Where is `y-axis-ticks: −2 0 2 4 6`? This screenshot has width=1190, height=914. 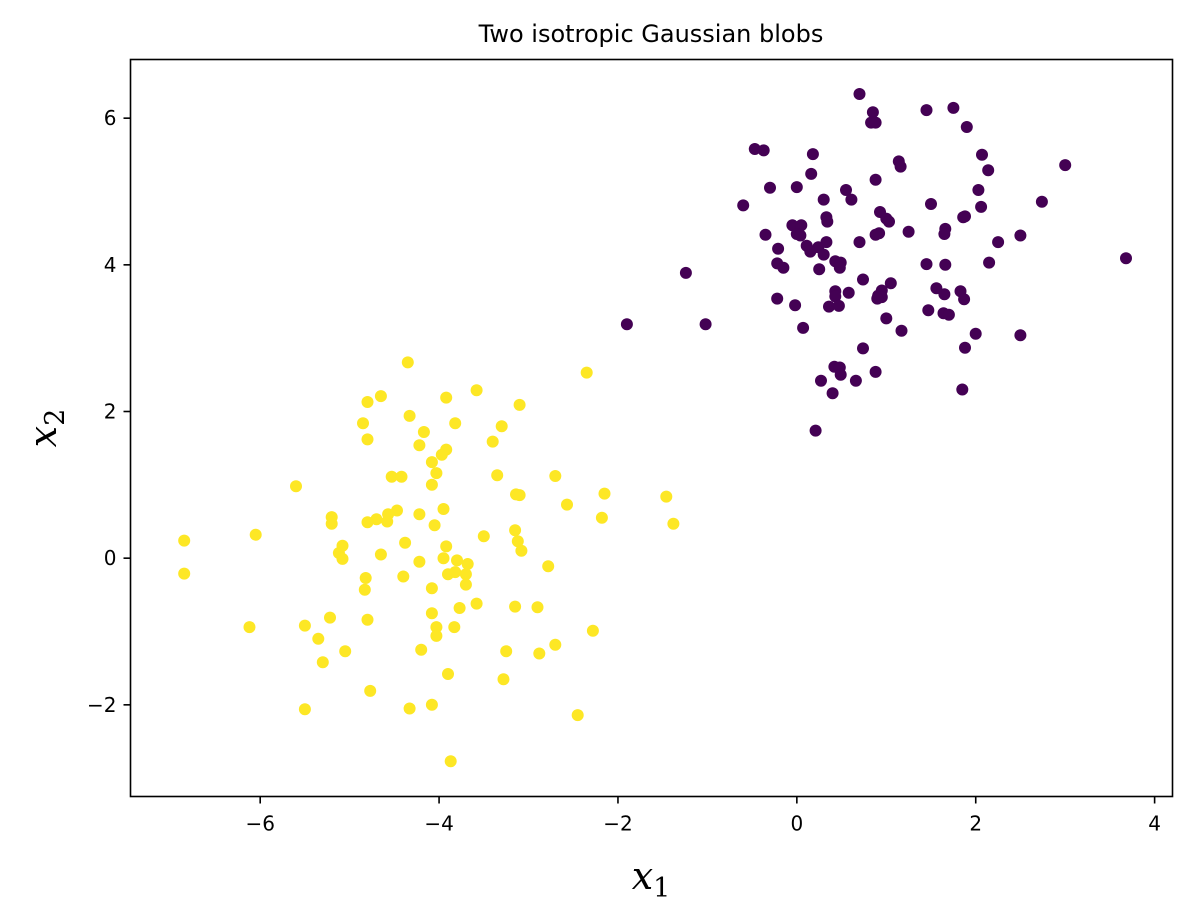 y-axis-ticks: −2 0 2 4 6 is located at coordinates (109, 411).